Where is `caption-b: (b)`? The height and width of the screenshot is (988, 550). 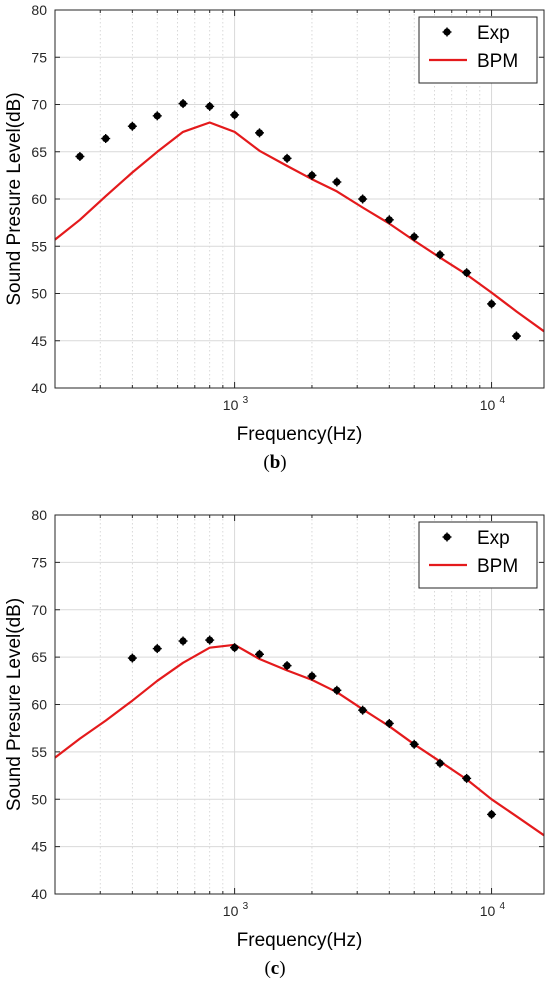
caption-b: (b) is located at coordinates (275, 462).